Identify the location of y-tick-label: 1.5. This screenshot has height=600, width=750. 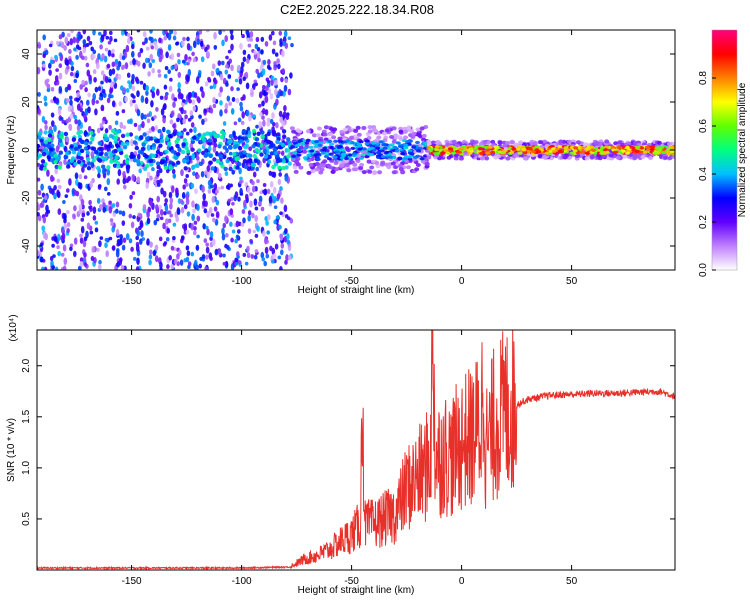
(26, 416).